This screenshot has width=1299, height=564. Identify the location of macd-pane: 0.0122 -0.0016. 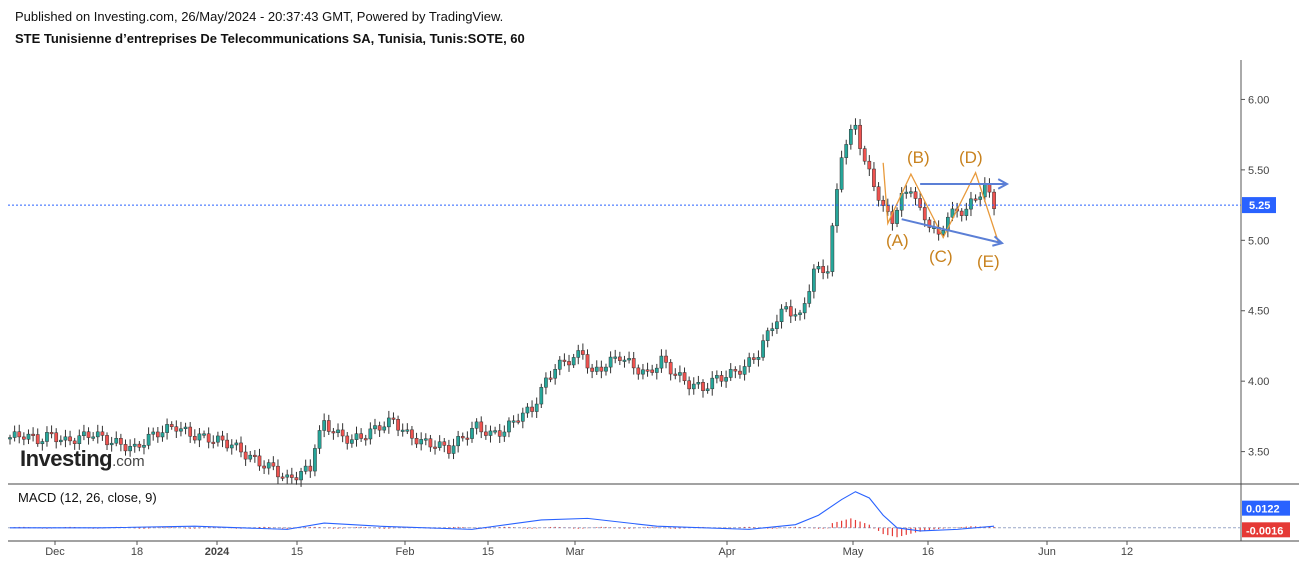
(649, 514).